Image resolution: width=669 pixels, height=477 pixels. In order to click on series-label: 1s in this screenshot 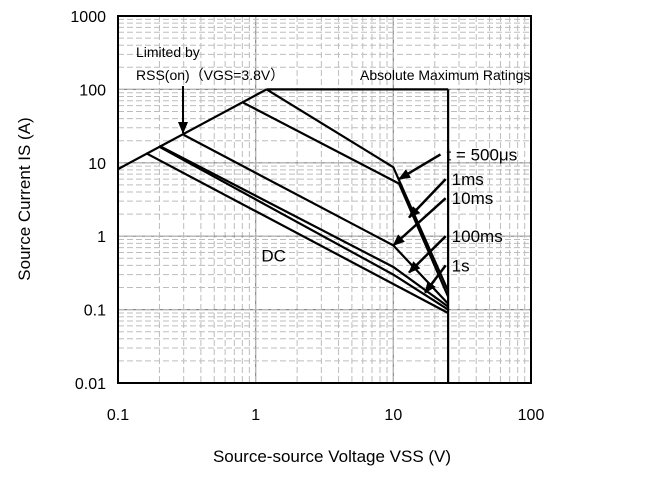, I will do `click(461, 265)`.